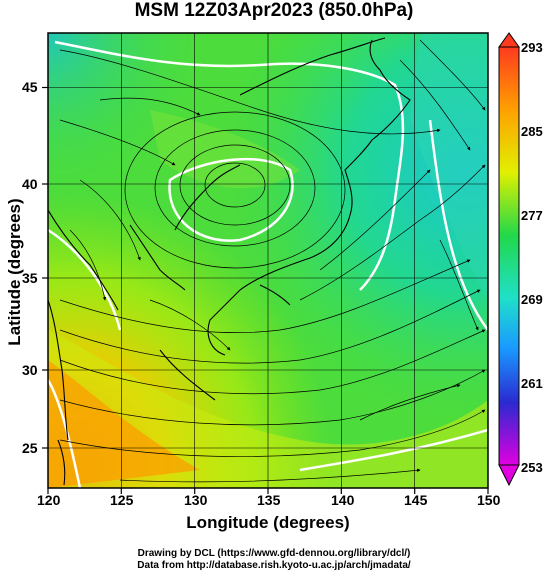 Image resolution: width=548 pixels, height=573 pixels. Describe the element at coordinates (196, 500) in the screenshot. I see `x-tick-label: 130` at that location.